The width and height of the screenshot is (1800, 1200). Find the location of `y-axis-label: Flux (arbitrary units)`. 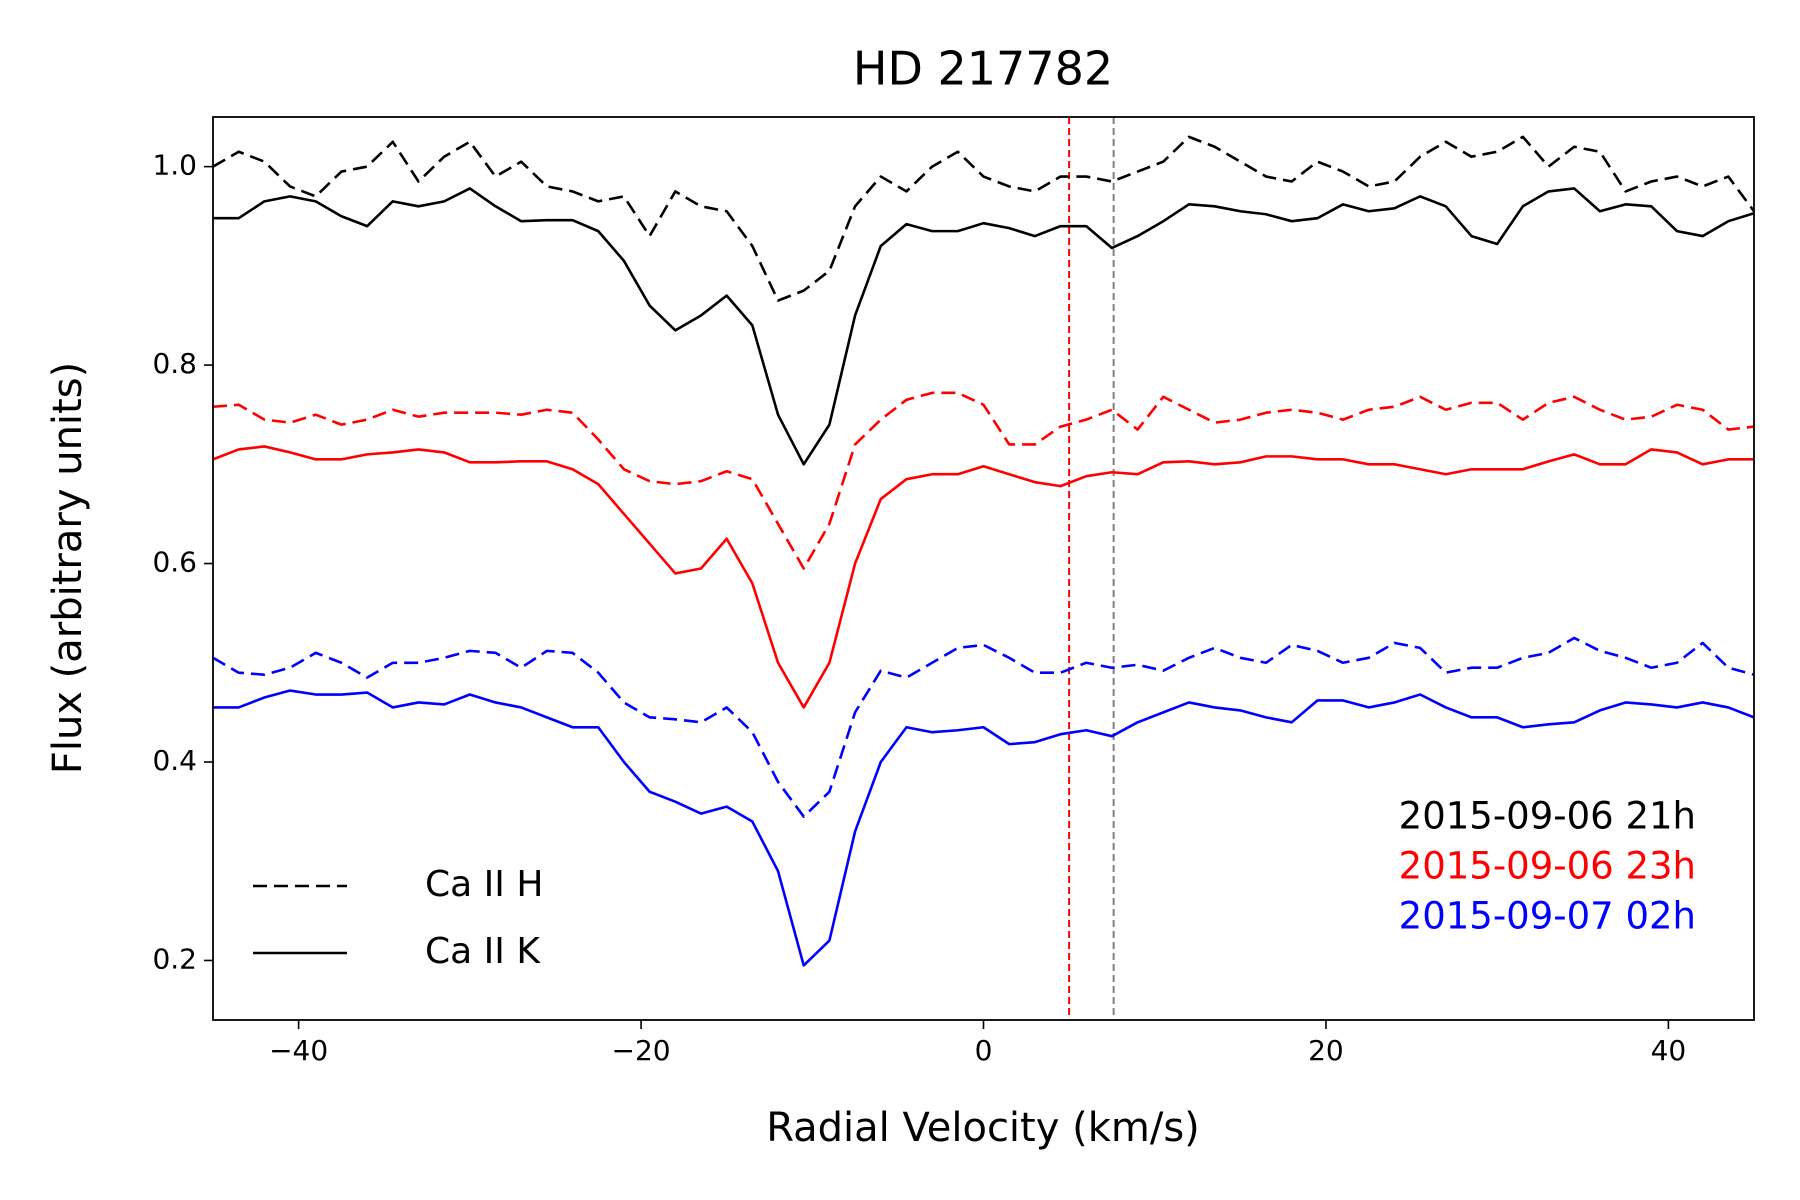

y-axis-label: Flux (arbitrary units) is located at coordinates (68, 568).